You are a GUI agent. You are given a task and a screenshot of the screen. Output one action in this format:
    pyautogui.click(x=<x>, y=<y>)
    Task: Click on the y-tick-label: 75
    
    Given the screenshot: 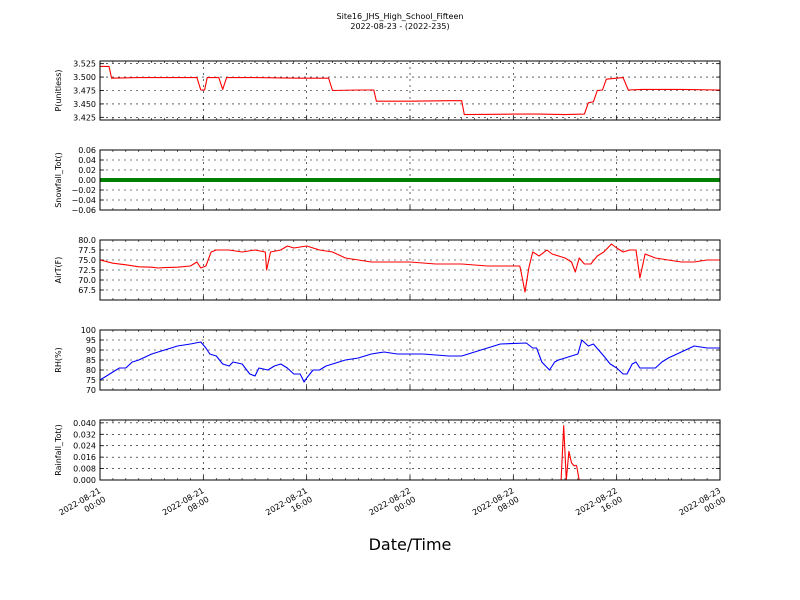 What is the action you would take?
    pyautogui.click(x=91, y=380)
    